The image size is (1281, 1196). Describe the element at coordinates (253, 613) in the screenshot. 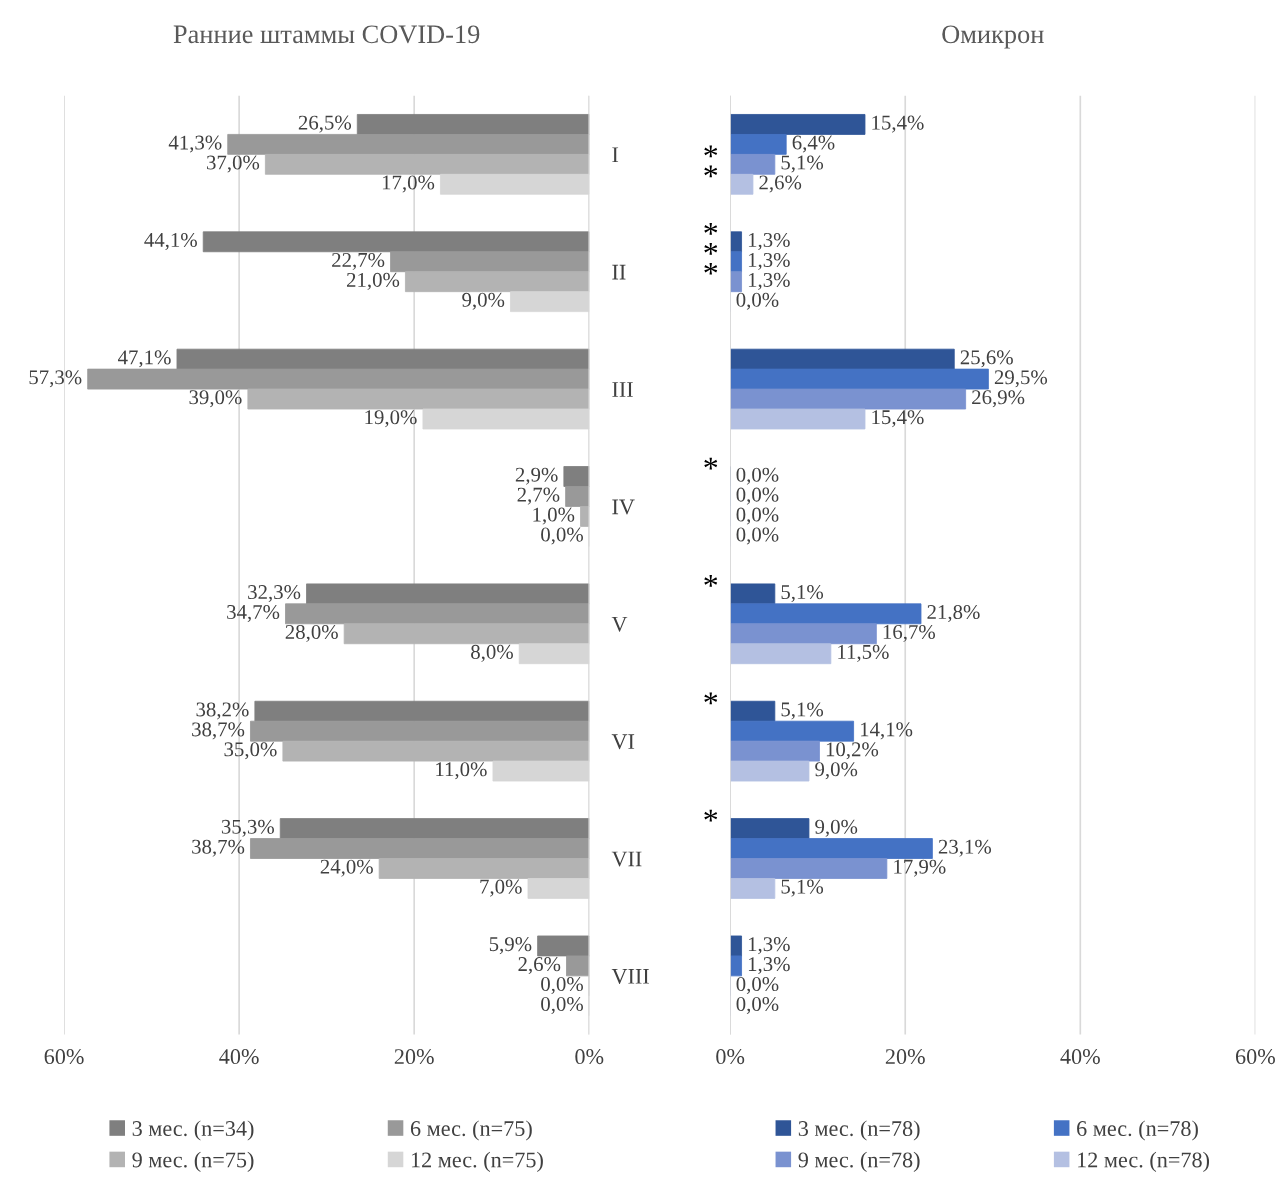

I see `data-label: 34,7%` at that location.